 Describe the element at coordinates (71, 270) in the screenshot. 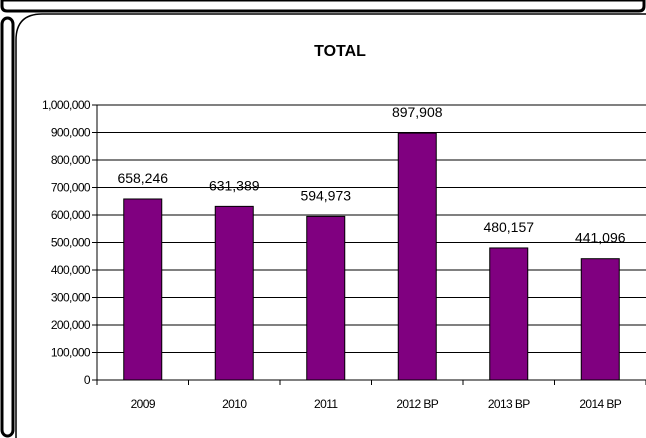

I see `y-tick-label: 400,000` at that location.